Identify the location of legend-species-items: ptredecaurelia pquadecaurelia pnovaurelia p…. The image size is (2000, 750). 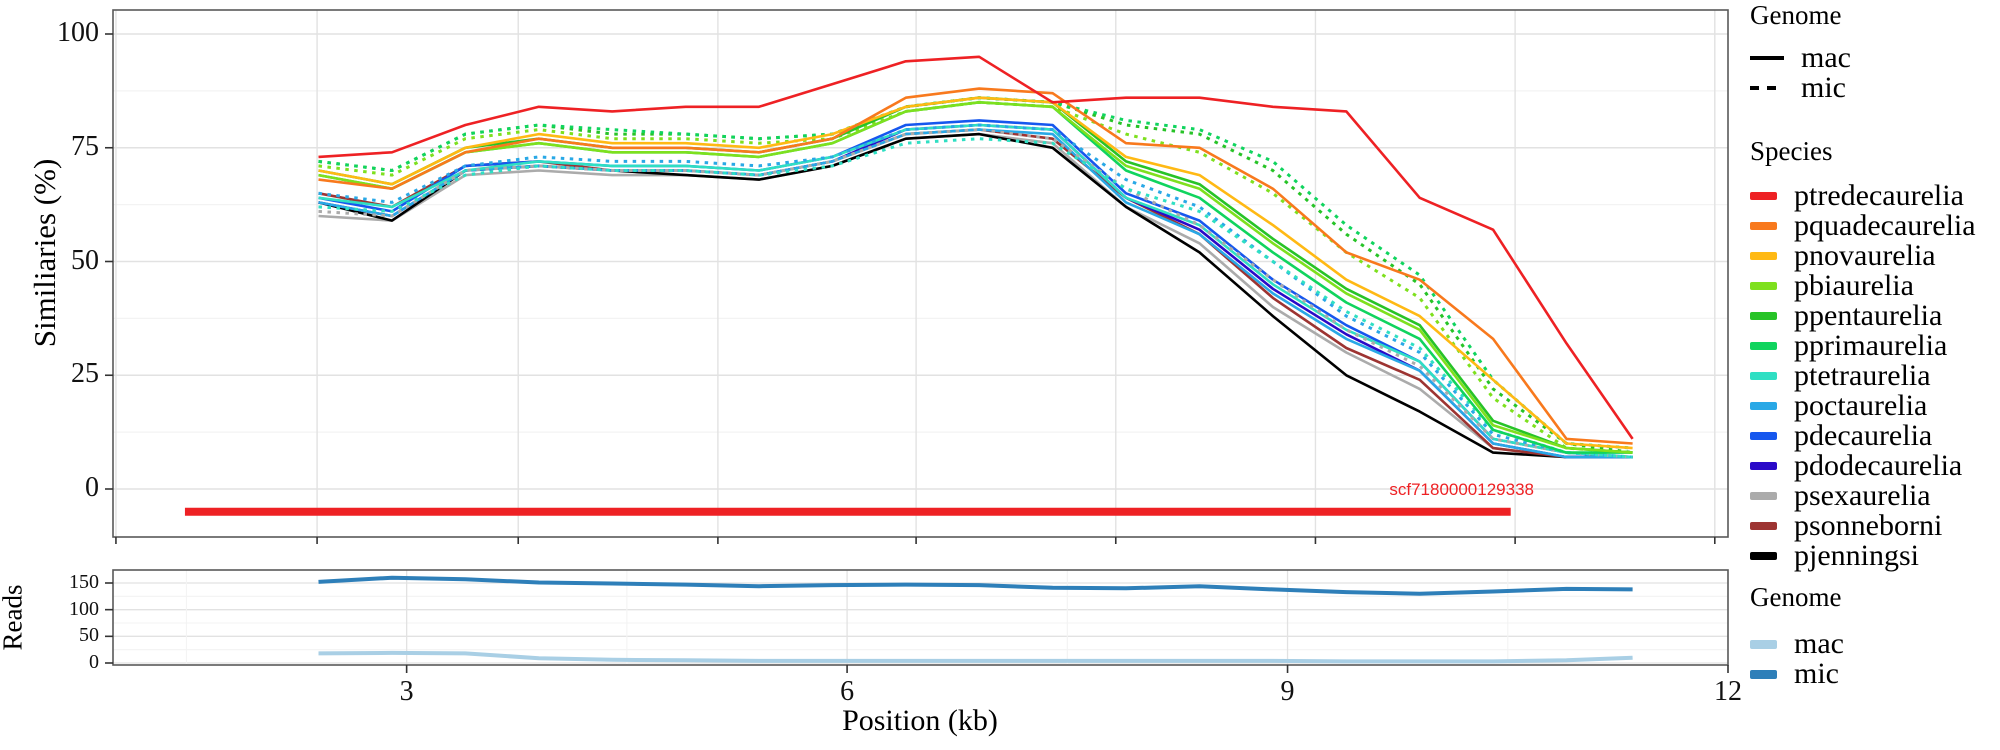
(1874, 376).